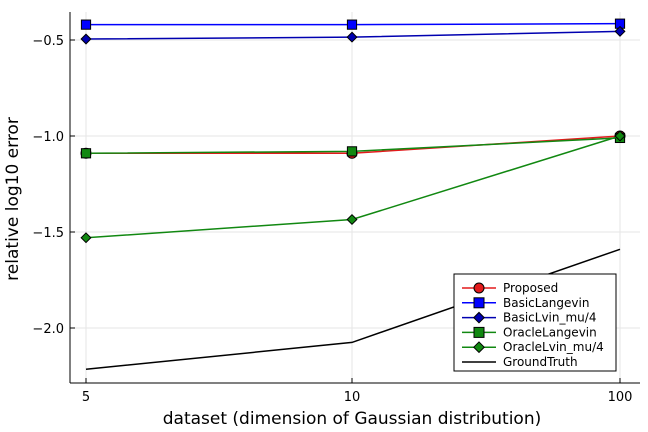 The image size is (648, 432). I want to click on legend-item: BasicLvin_mu/4, so click(529, 318).